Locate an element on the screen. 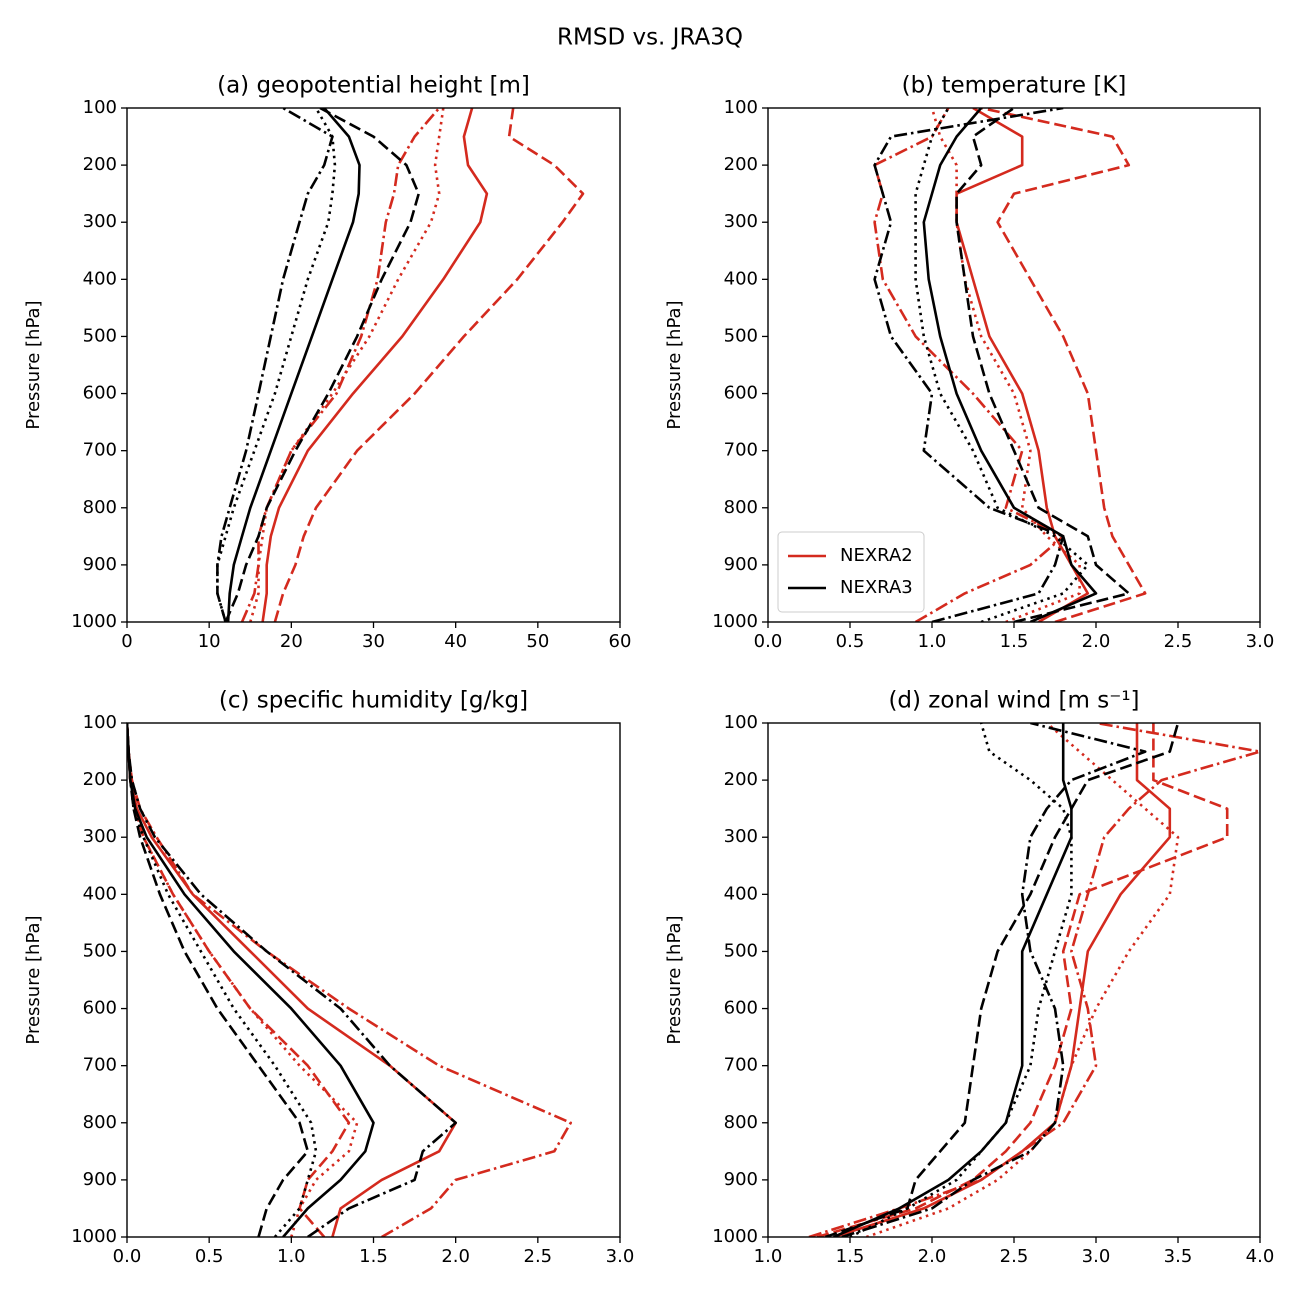 This screenshot has height=1299, width=1299. legend-label: NEXRA3 is located at coordinates (876, 587).